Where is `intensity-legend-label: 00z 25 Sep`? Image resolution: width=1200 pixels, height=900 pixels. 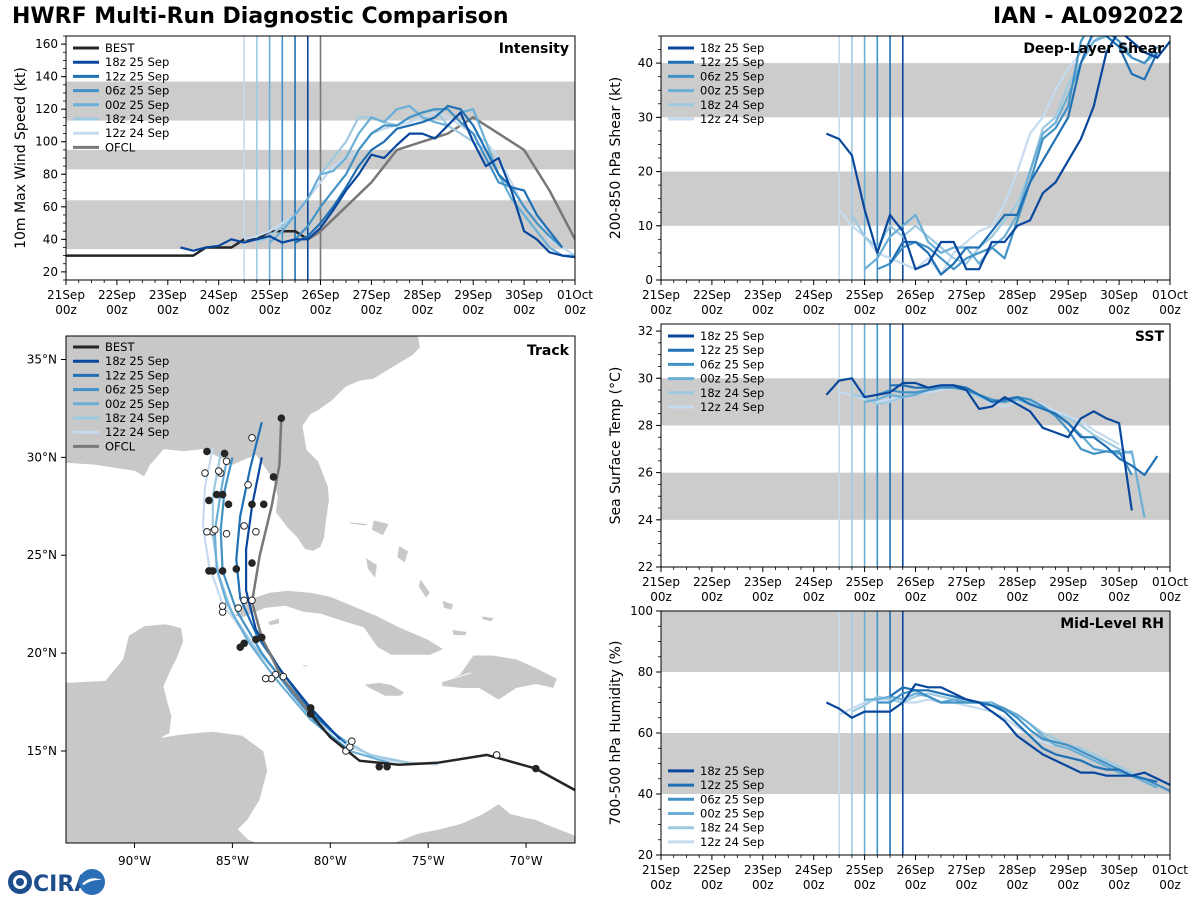 intensity-legend-label: 00z 25 Sep is located at coordinates (137, 105).